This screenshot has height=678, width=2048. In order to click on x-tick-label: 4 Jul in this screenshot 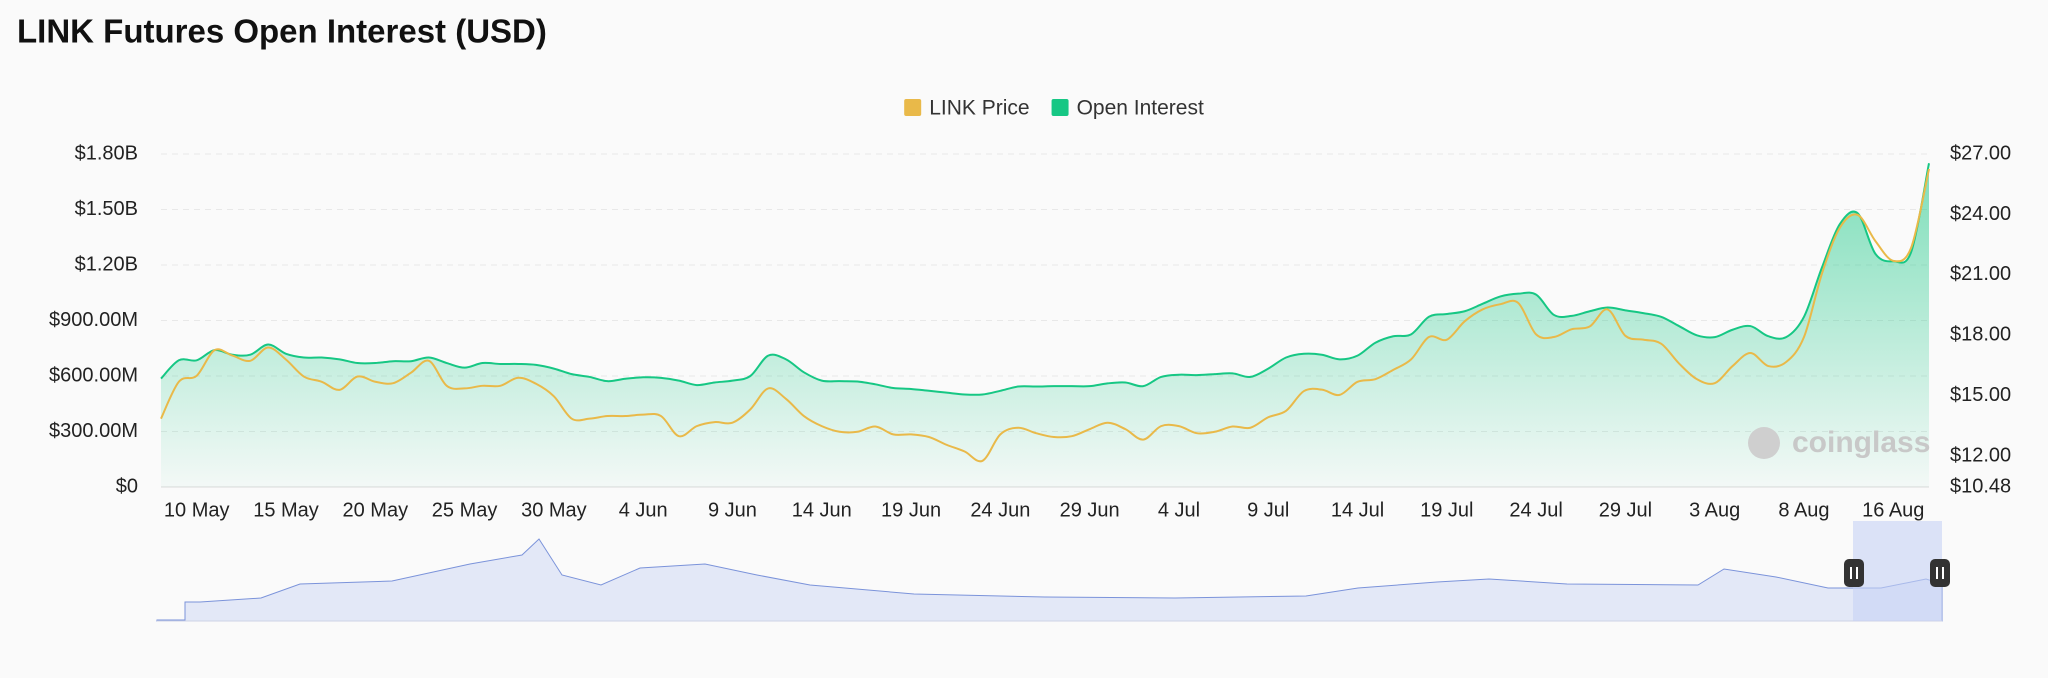, I will do `click(1179, 510)`.